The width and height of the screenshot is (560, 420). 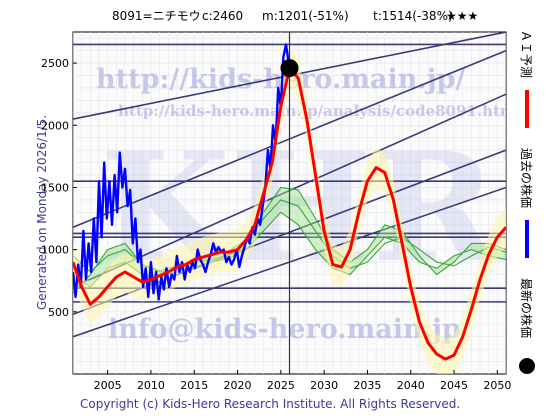 I want to click on y-tick-label: 2500, so click(x=55, y=63).